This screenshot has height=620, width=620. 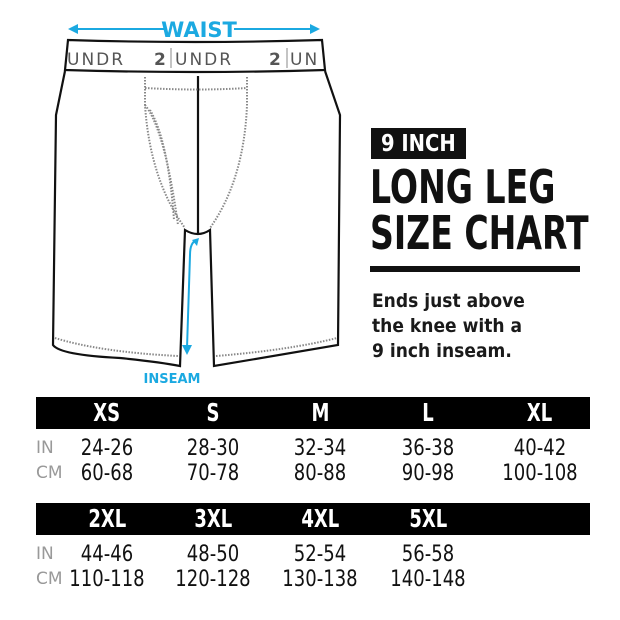 What do you see at coordinates (320, 518) in the screenshot?
I see `size-header: 4XL` at bounding box center [320, 518].